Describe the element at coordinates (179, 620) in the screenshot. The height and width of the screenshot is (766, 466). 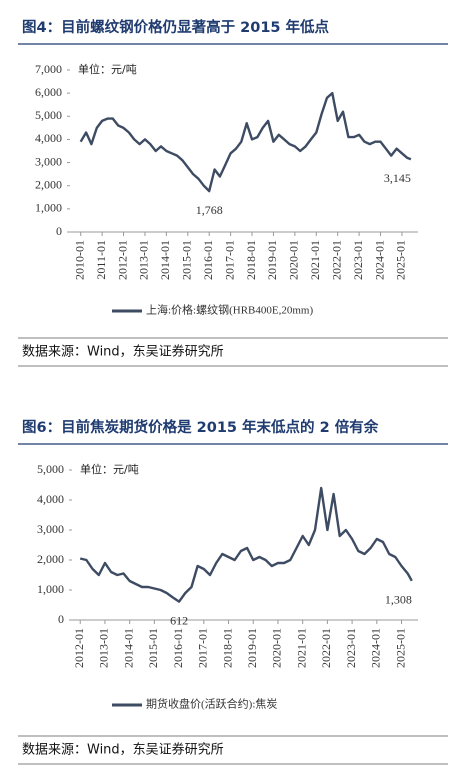
I see `annotation: 612` at that location.